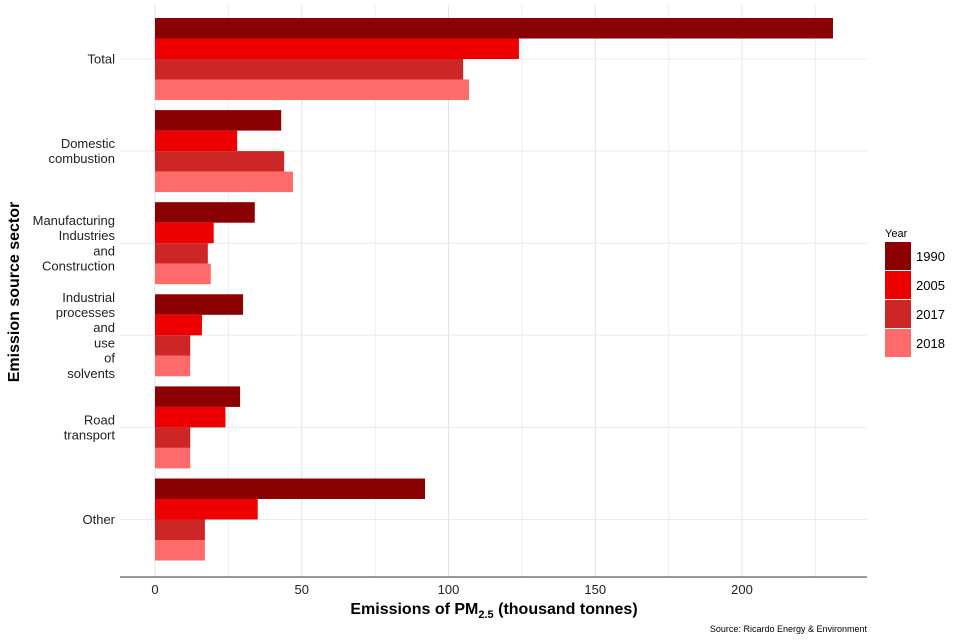  Describe the element at coordinates (930, 343) in the screenshot. I see `legend-label-2018: 2018` at that location.